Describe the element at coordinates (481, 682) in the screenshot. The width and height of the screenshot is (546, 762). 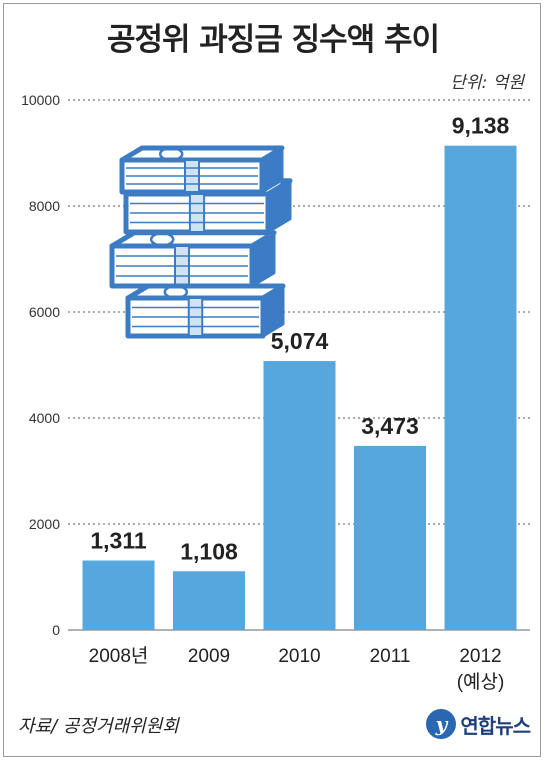
I see `x-tick-label: (예상)` at that location.